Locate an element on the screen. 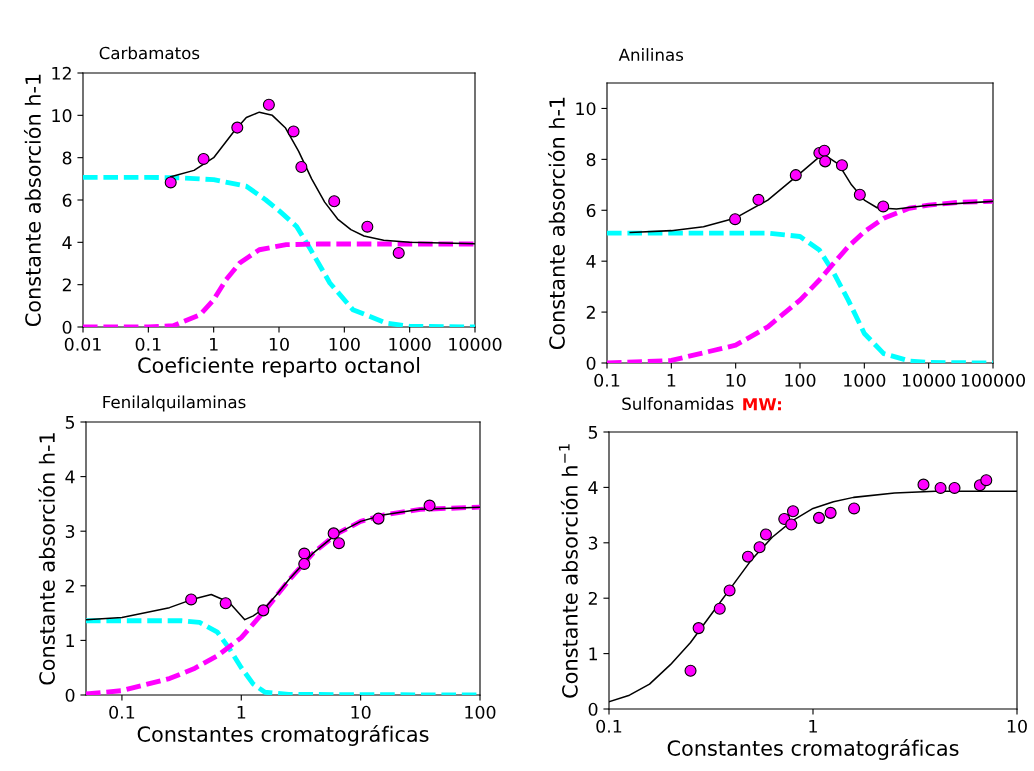 This screenshot has height=771, width=1034. y-tick-label: 12 is located at coordinates (61, 73).